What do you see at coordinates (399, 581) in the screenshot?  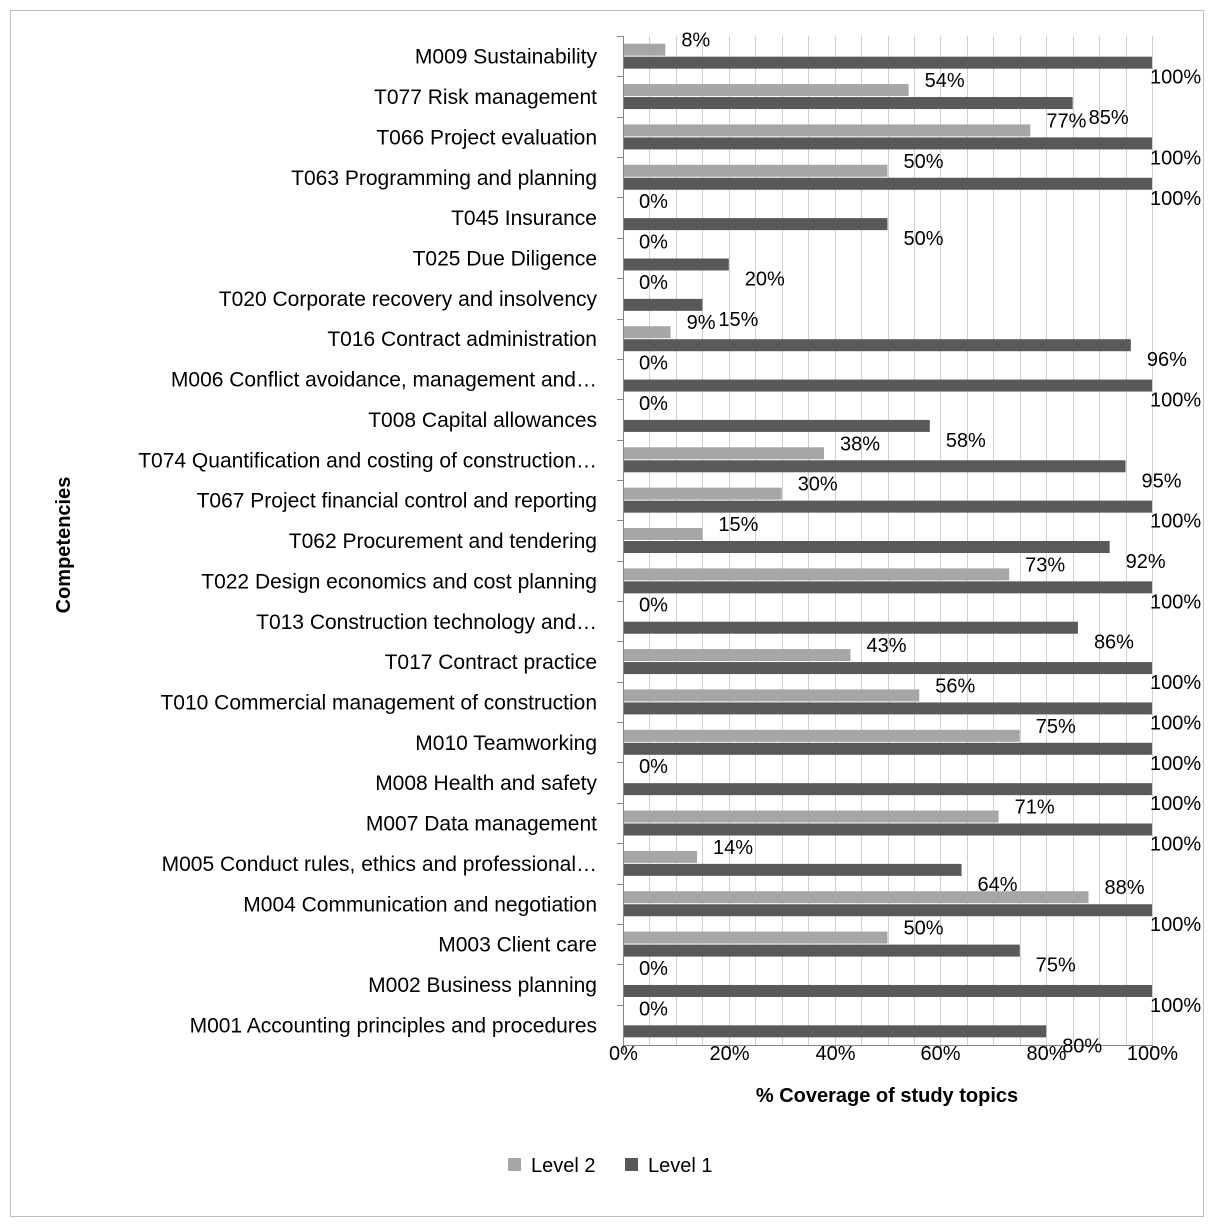 I see `category-label: T022 Design economics and cost planning` at bounding box center [399, 581].